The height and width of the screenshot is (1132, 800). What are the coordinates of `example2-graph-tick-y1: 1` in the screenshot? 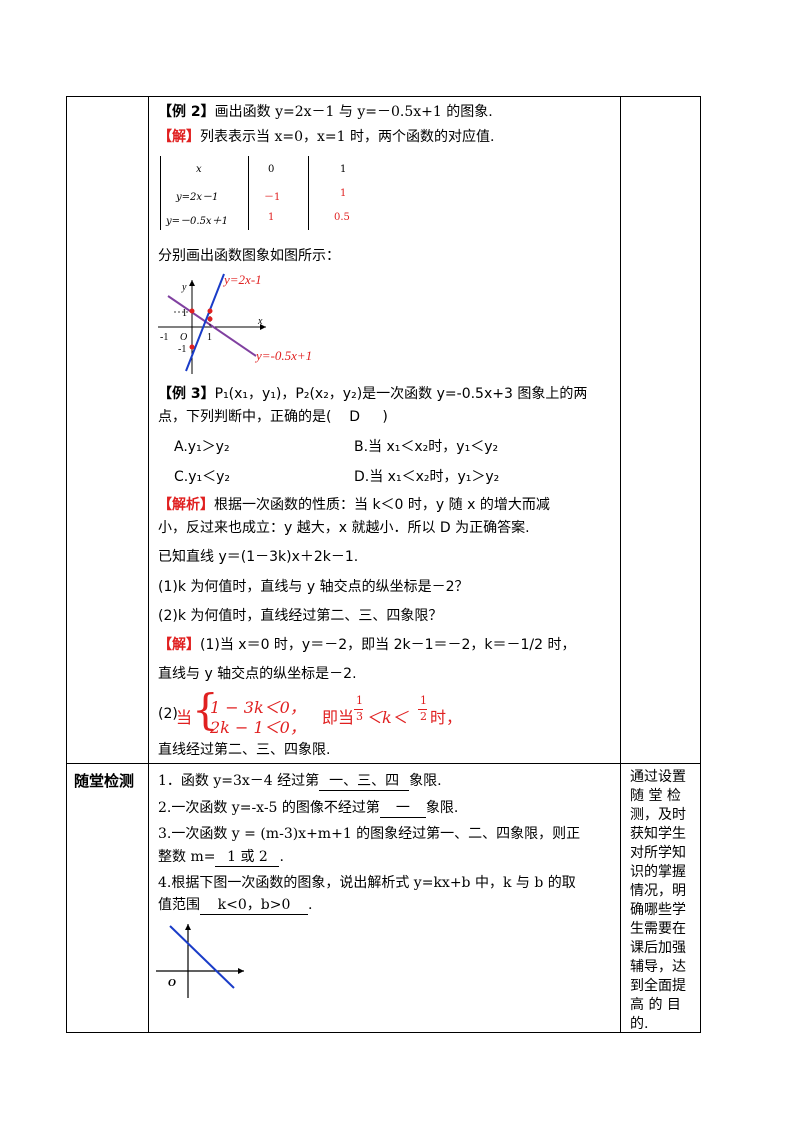 It's located at (184, 313).